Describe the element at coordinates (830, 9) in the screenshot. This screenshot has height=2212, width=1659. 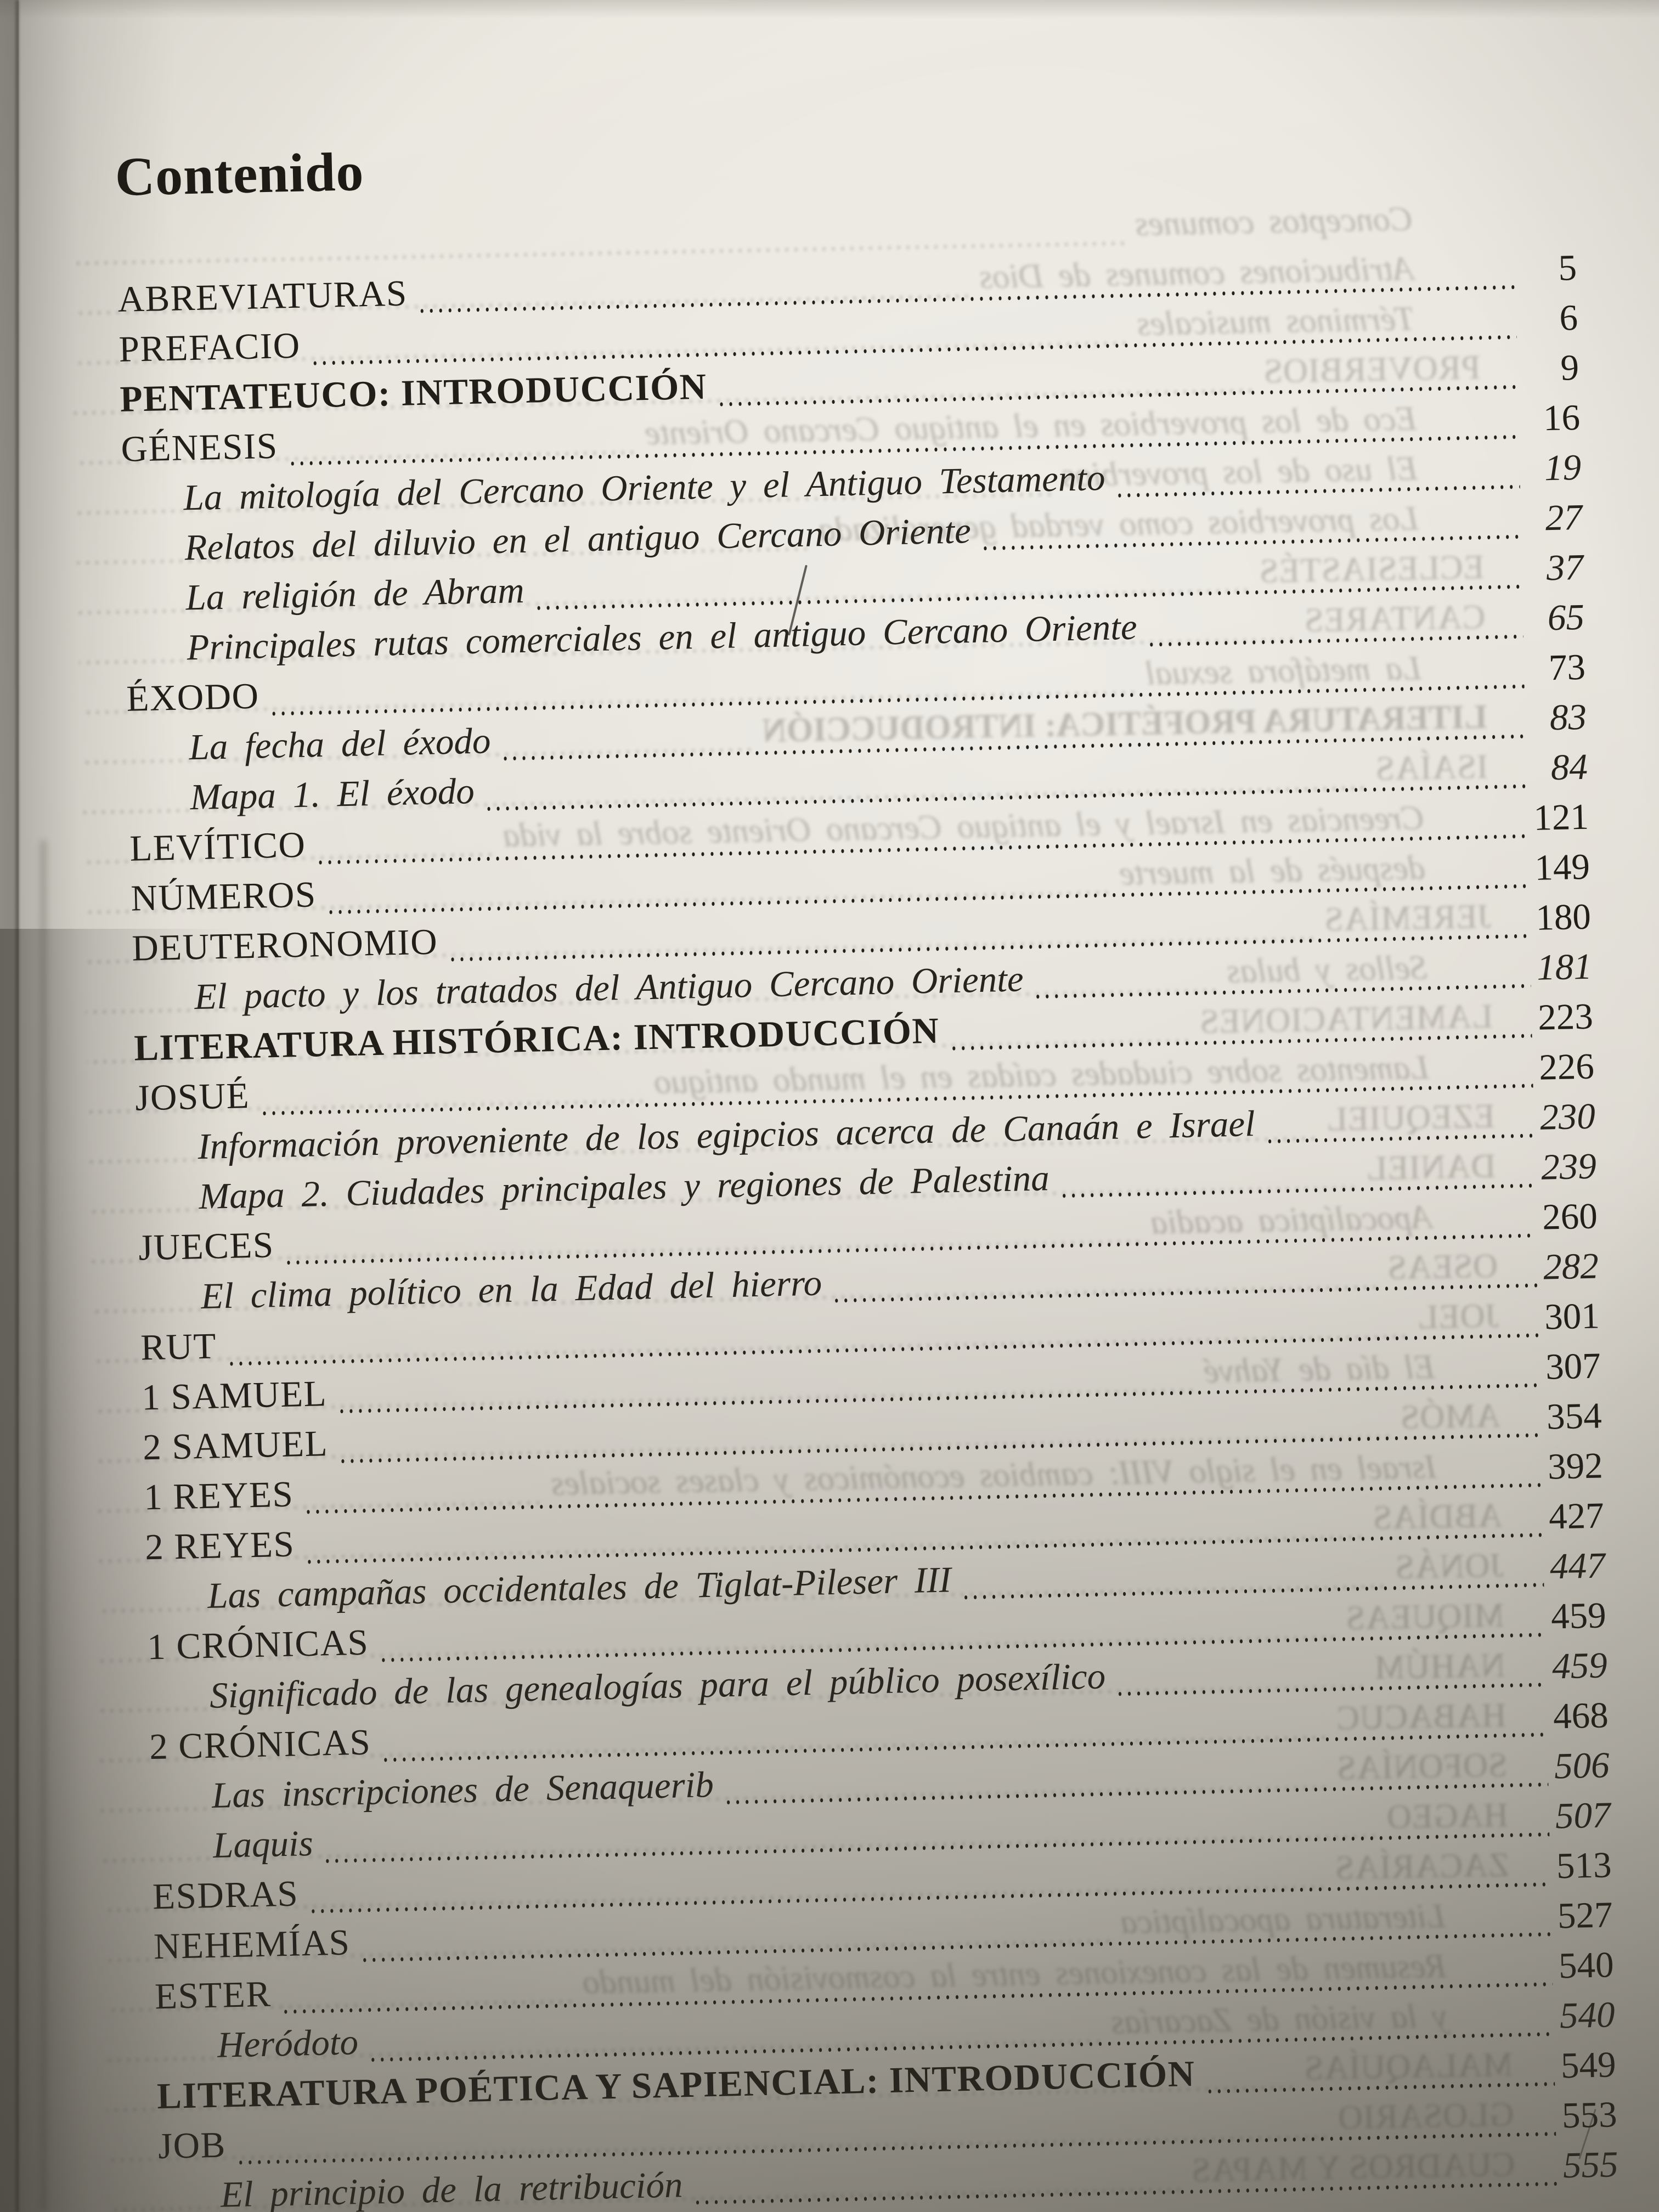
I see `top-edge-shadow` at that location.